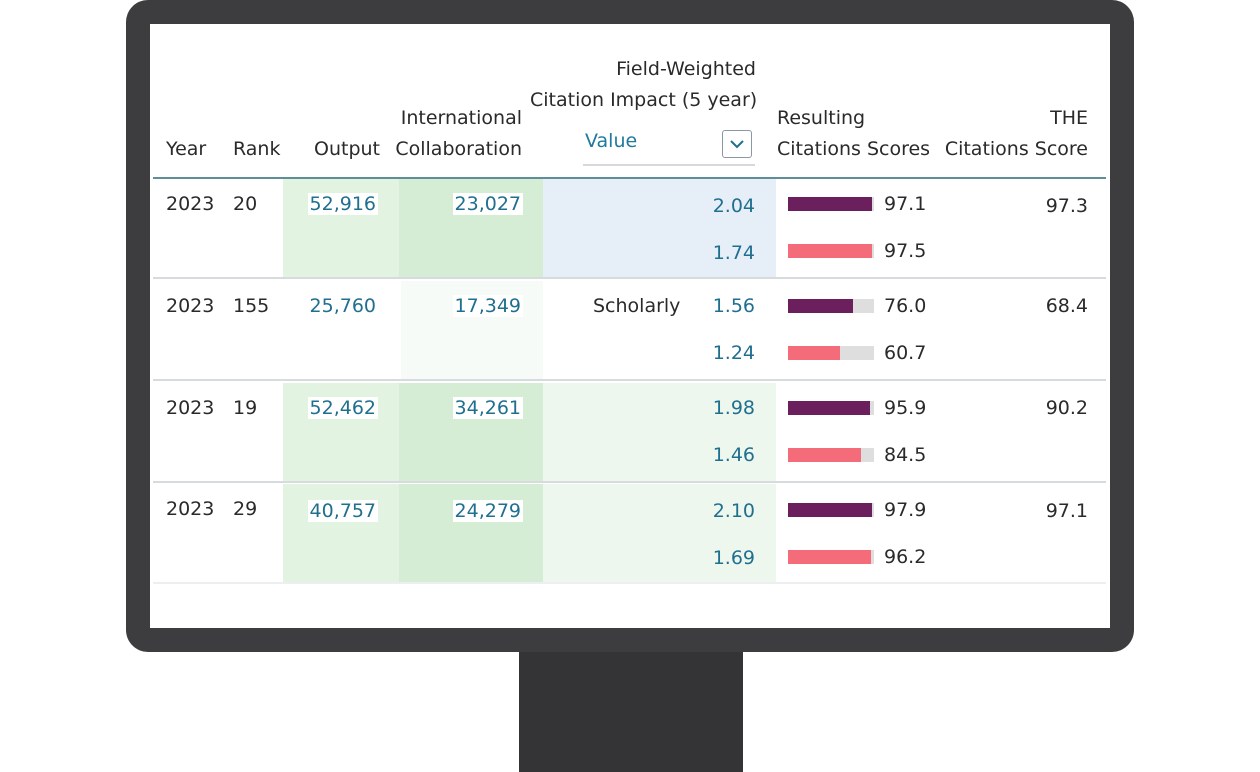 The height and width of the screenshot is (772, 1260). I want to click on fwci-value: 1.56, so click(724, 306).